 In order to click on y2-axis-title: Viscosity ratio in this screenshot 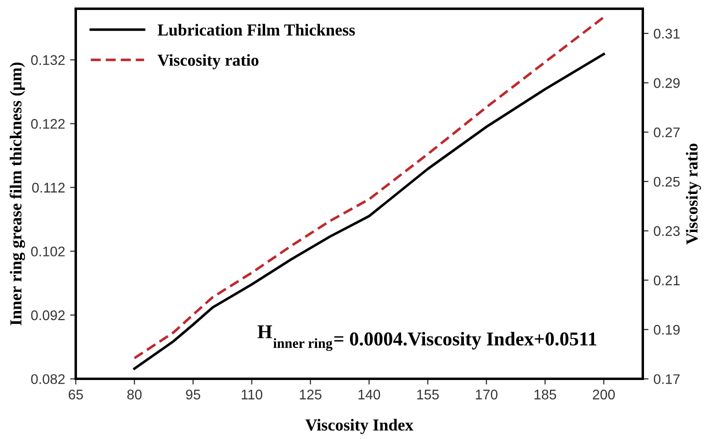, I will do `click(694, 194)`.